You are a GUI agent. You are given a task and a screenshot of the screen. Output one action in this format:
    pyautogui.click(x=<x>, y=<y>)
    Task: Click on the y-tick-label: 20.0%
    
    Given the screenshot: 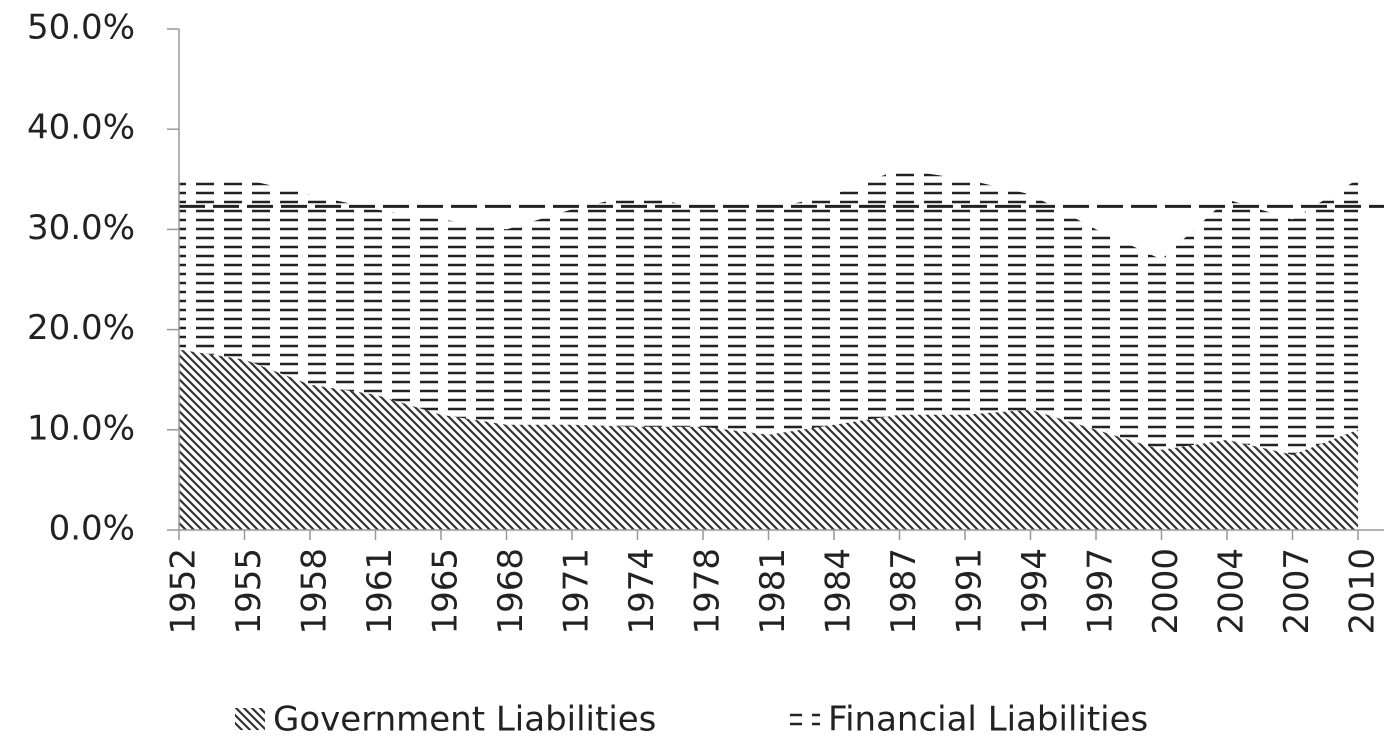 What is the action you would take?
    pyautogui.click(x=81, y=328)
    